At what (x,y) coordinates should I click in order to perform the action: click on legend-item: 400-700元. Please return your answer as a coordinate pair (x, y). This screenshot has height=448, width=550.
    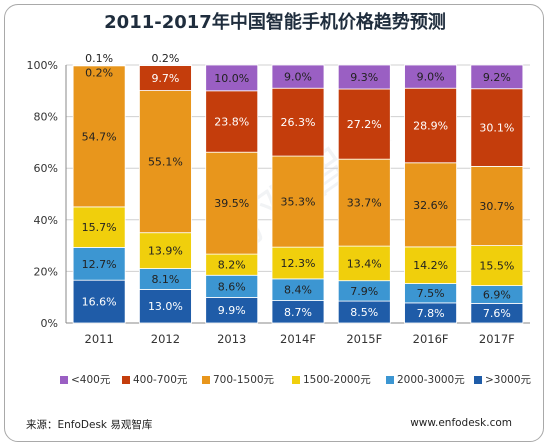
    Looking at the image, I should click on (154, 379).